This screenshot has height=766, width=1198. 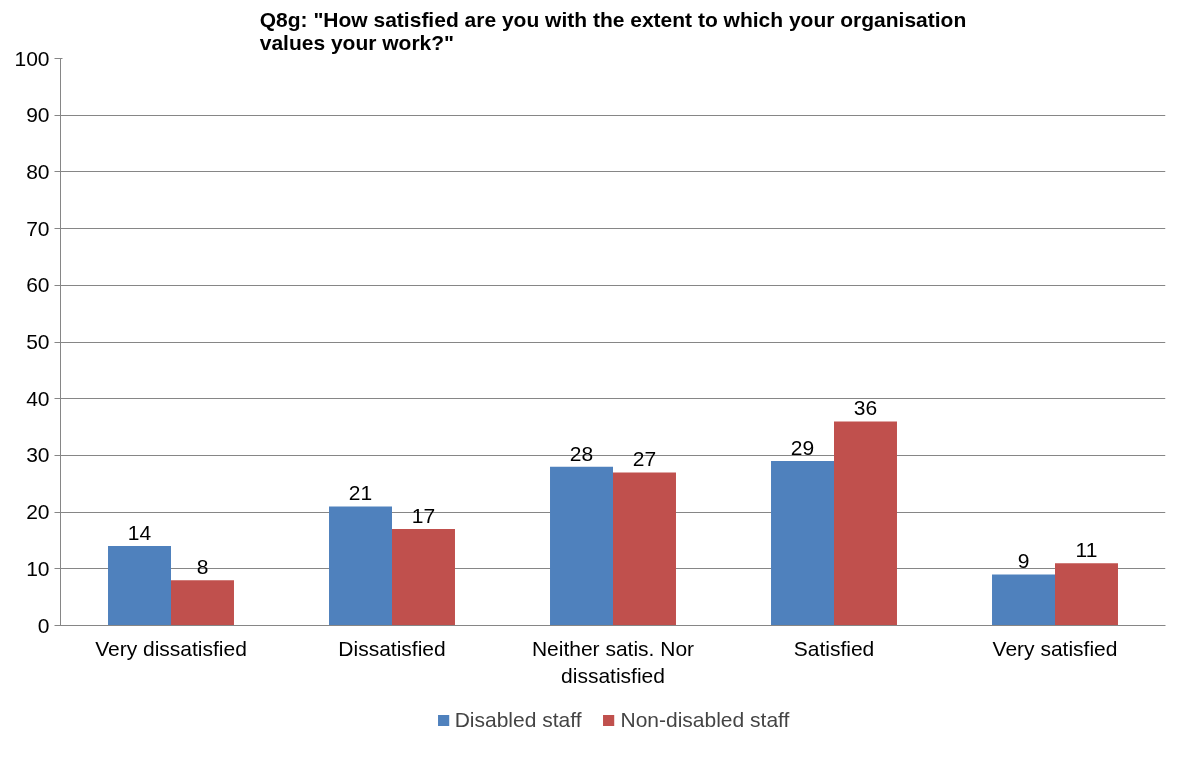 What do you see at coordinates (43, 625) in the screenshot?
I see `y-tick-label: 0` at bounding box center [43, 625].